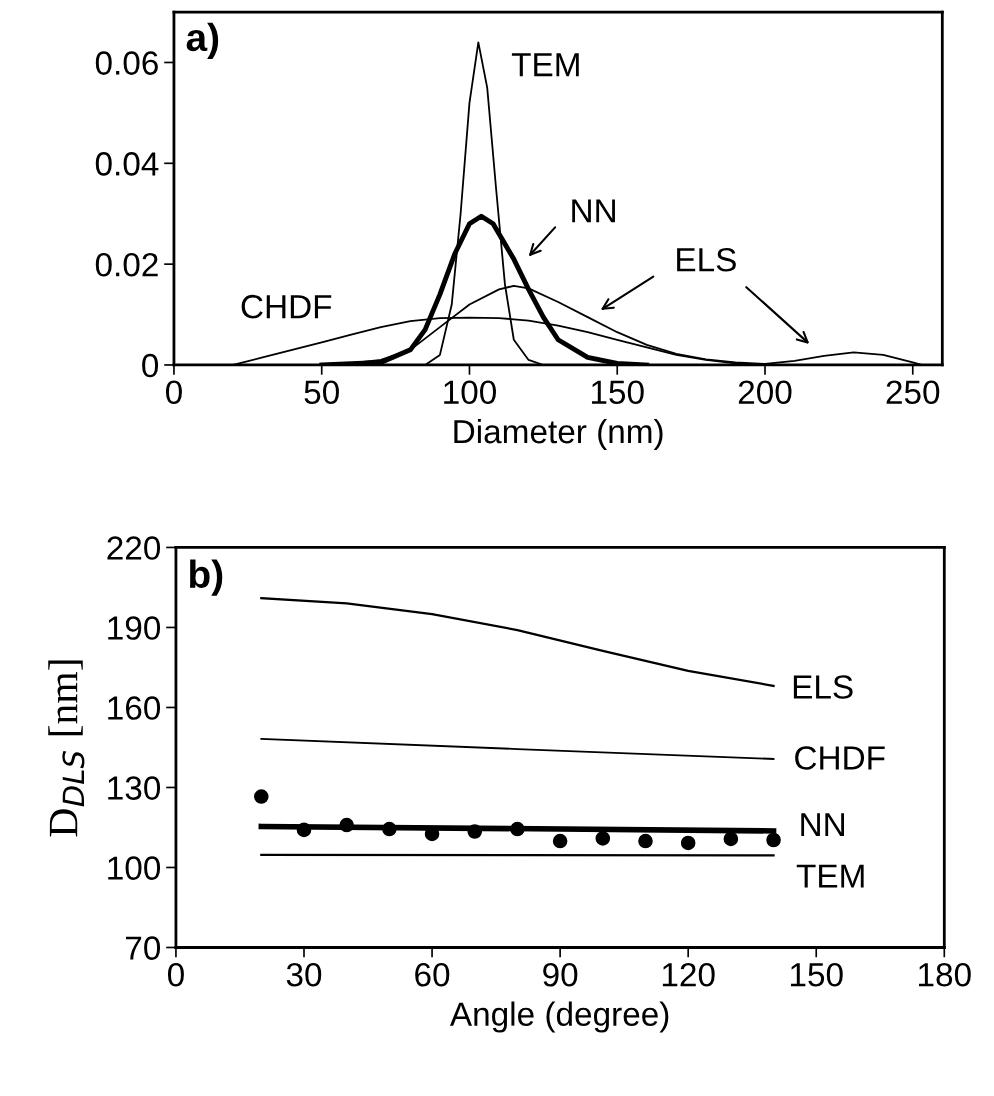  Describe the element at coordinates (765, 392) in the screenshot. I see `x-tick-label: 200` at that location.